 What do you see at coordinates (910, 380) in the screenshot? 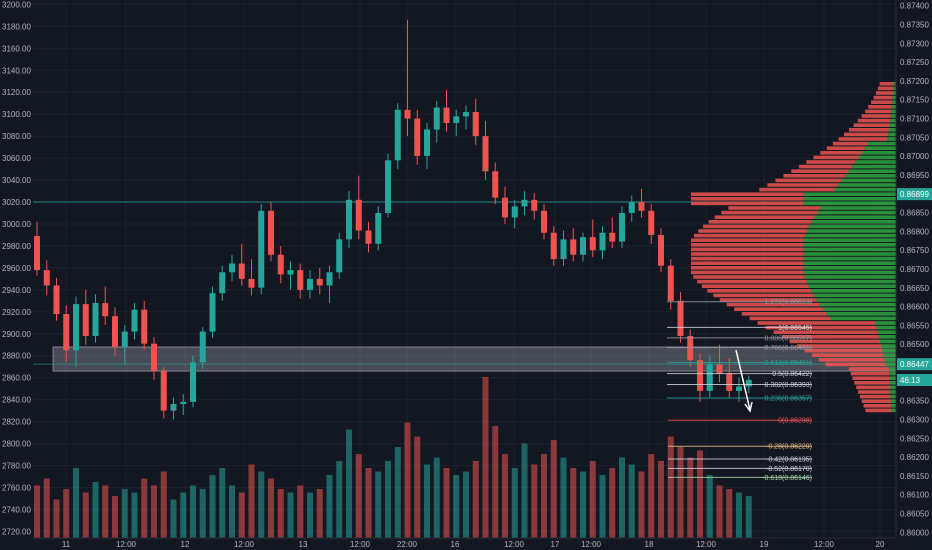
I see `price-tag-label: 46:13` at bounding box center [910, 380].